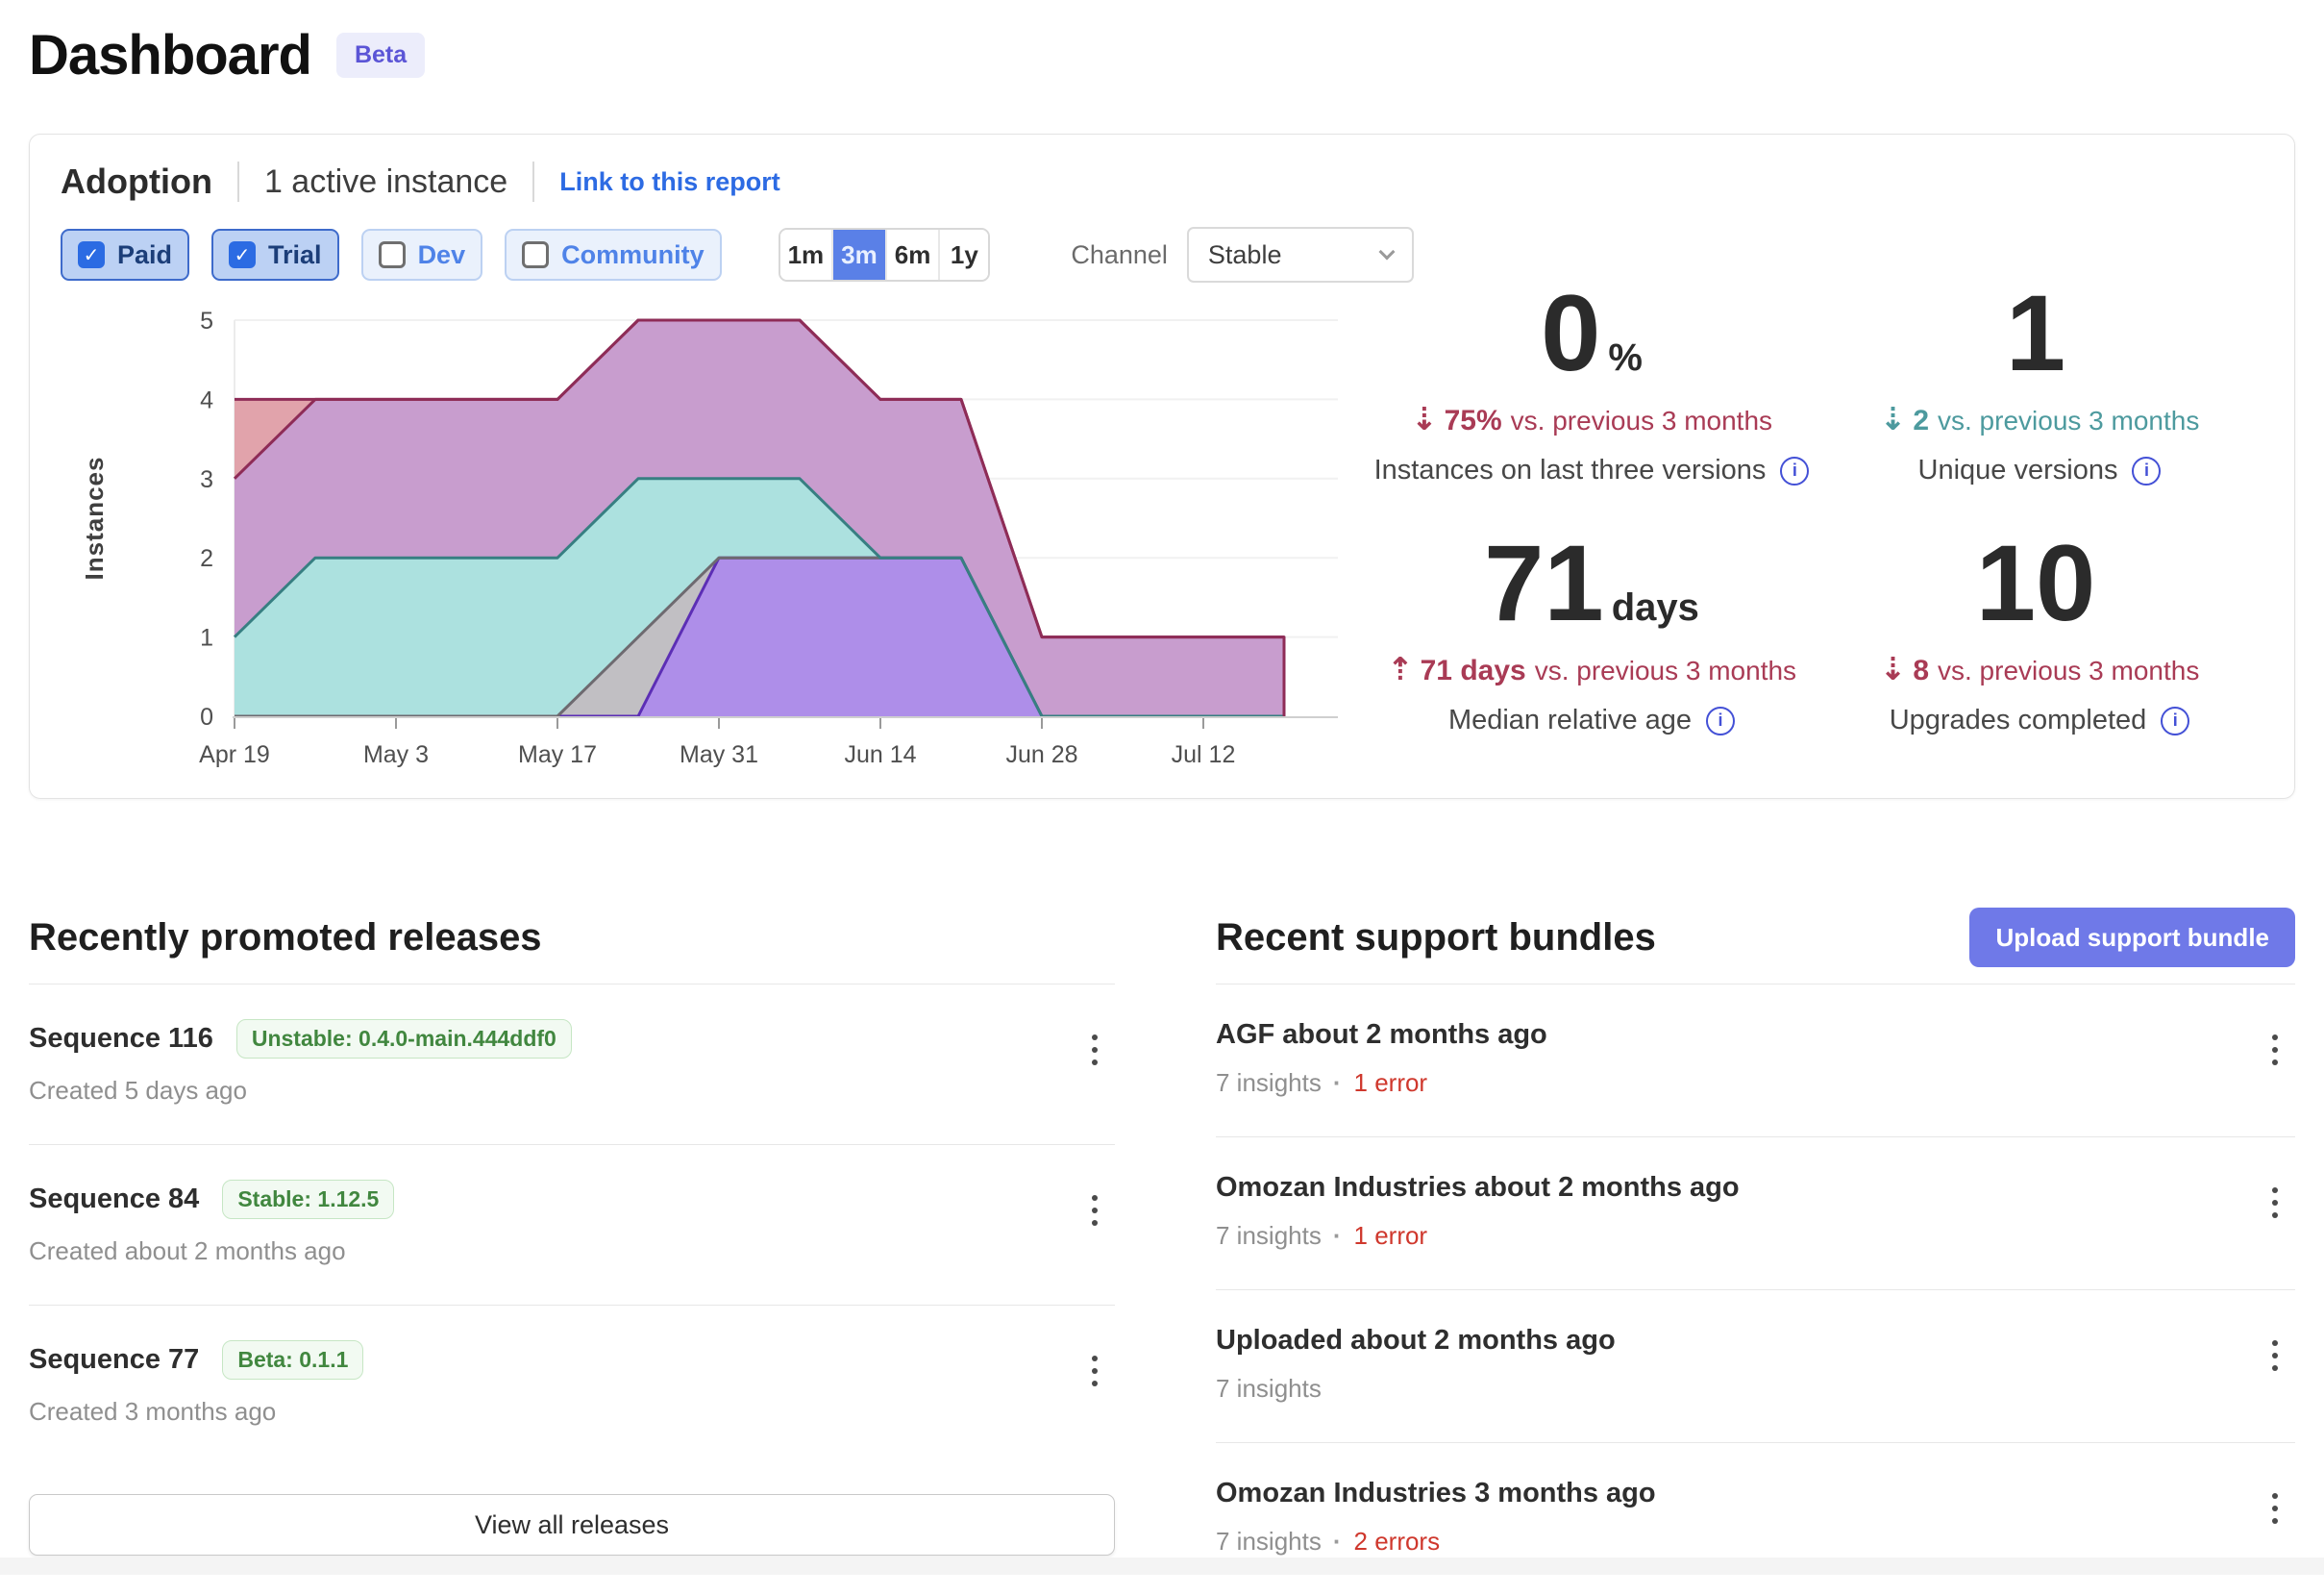 The width and height of the screenshot is (2324, 1595). What do you see at coordinates (1386, 1541) in the screenshot?
I see `bundle-errors: 2 errors` at bounding box center [1386, 1541].